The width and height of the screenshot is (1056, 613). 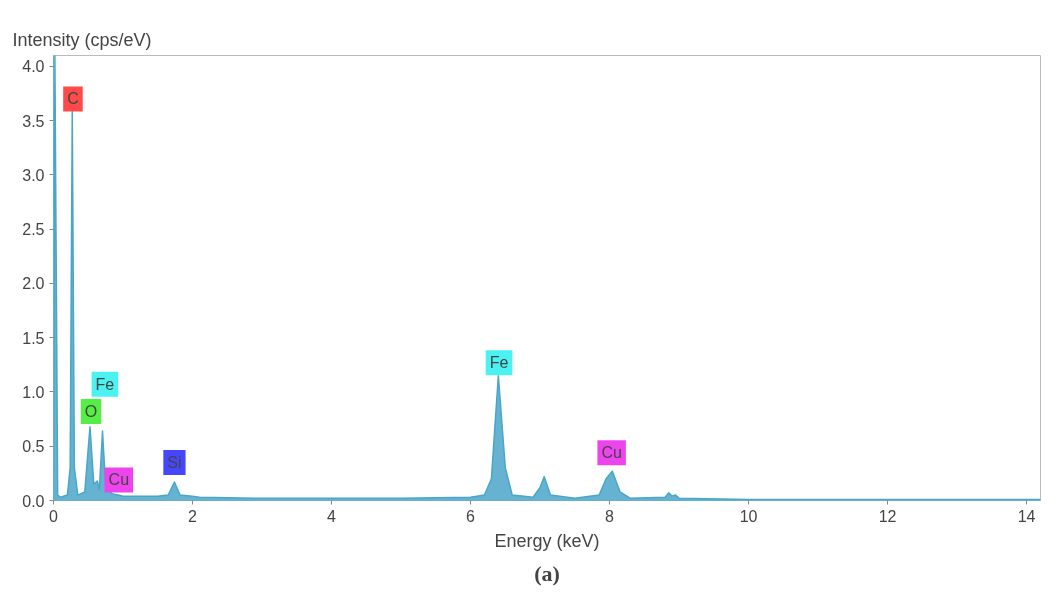 I want to click on x-tick-label: 10, so click(x=748, y=516).